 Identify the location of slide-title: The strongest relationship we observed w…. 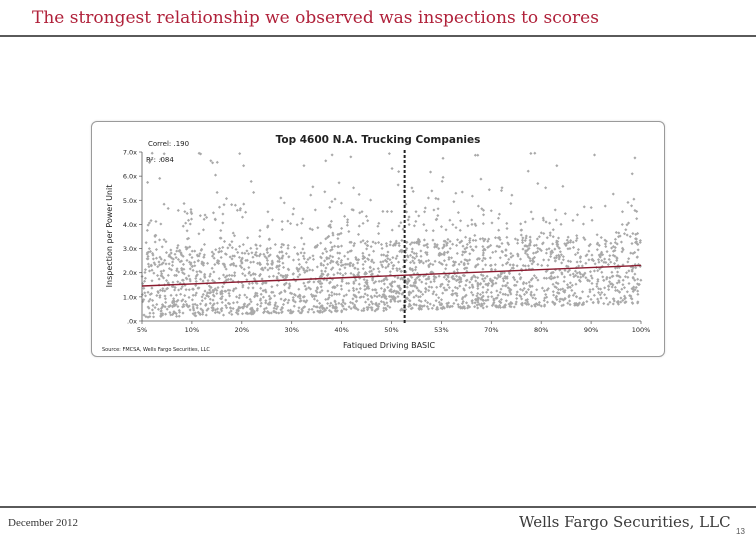
(315, 18).